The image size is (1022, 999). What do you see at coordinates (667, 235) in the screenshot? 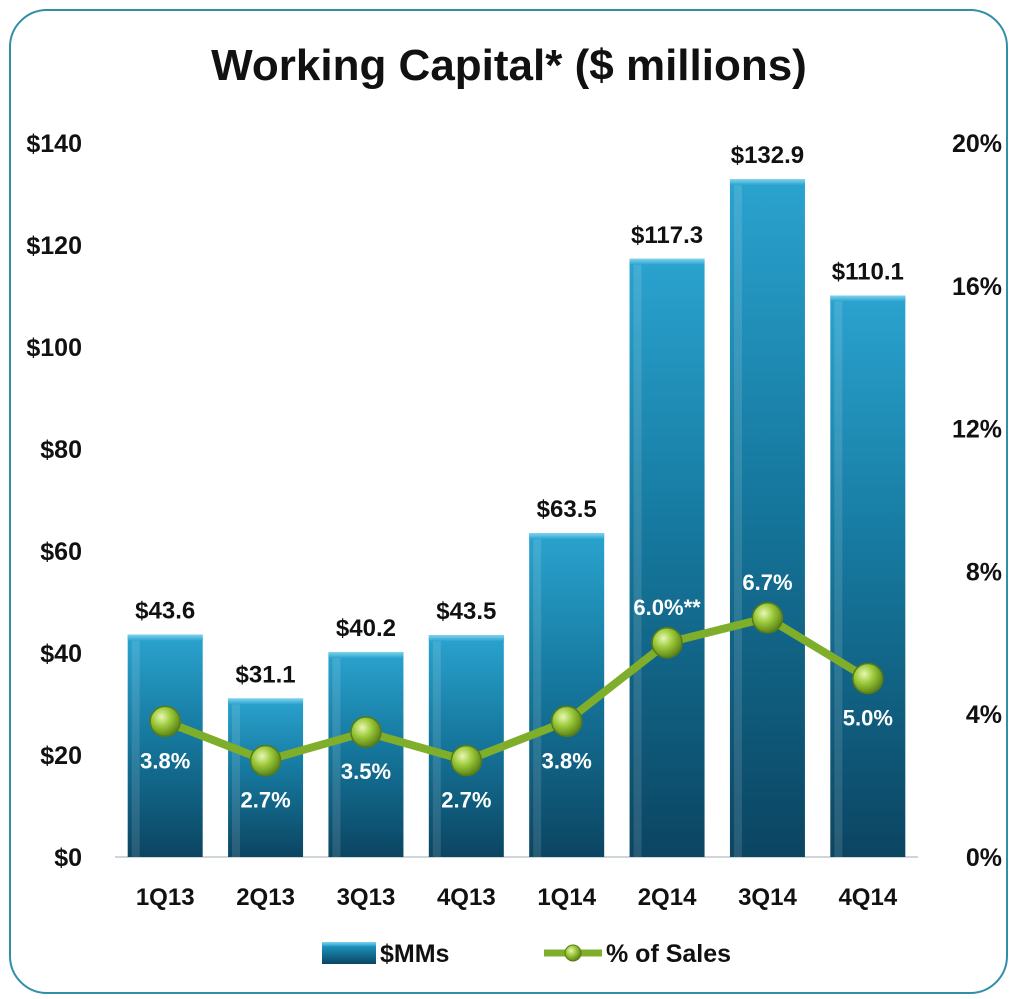
I see `bar-value-label: $117.3` at bounding box center [667, 235].